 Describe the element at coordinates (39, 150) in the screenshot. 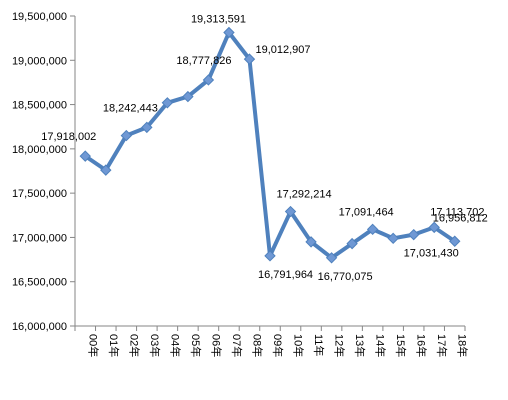

I see `y-tick-label: 18,000,000` at that location.